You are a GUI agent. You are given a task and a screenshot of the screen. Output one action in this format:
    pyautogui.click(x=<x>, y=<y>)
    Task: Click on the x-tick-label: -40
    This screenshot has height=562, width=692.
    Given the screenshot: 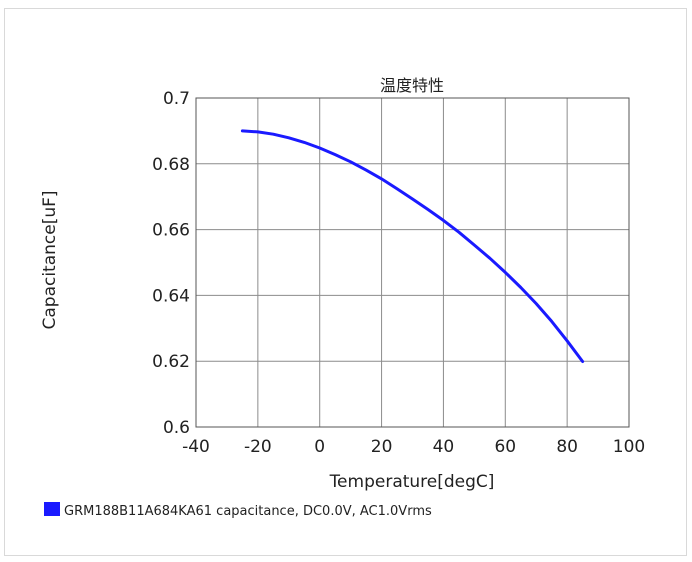 What is the action you would take?
    pyautogui.click(x=196, y=447)
    